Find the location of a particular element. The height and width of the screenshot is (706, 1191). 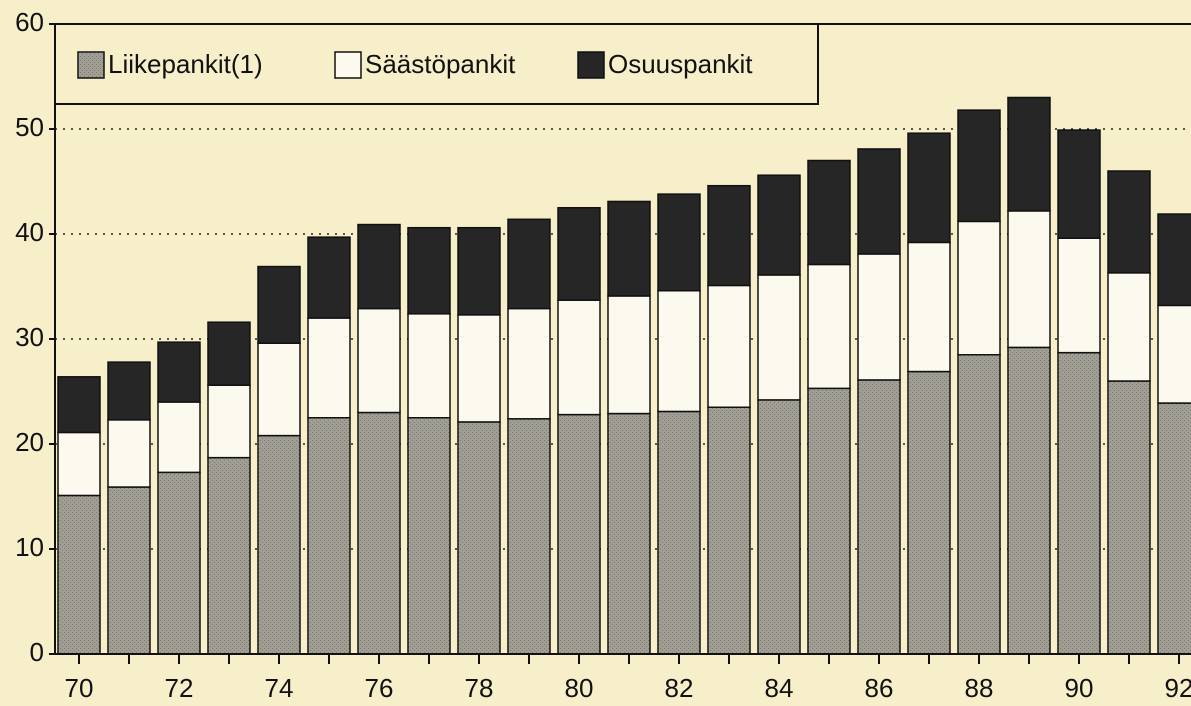

legend-label: Säästöpankit is located at coordinates (440, 64).